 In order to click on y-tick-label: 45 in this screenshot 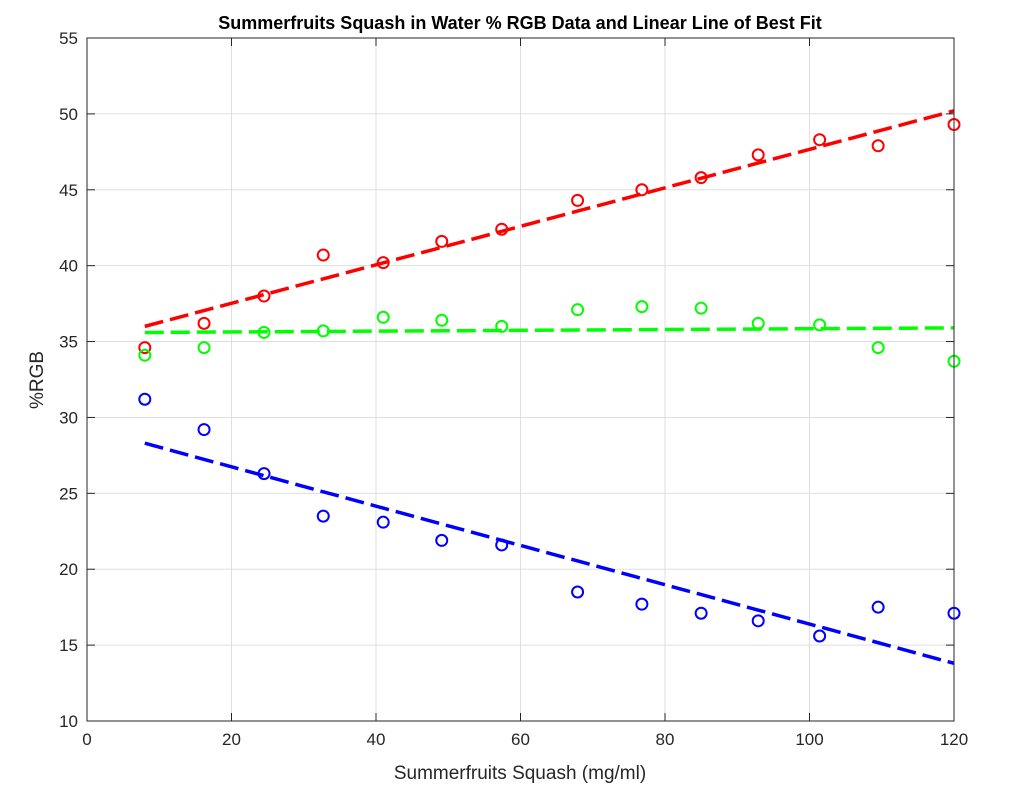, I will do `click(68, 190)`.